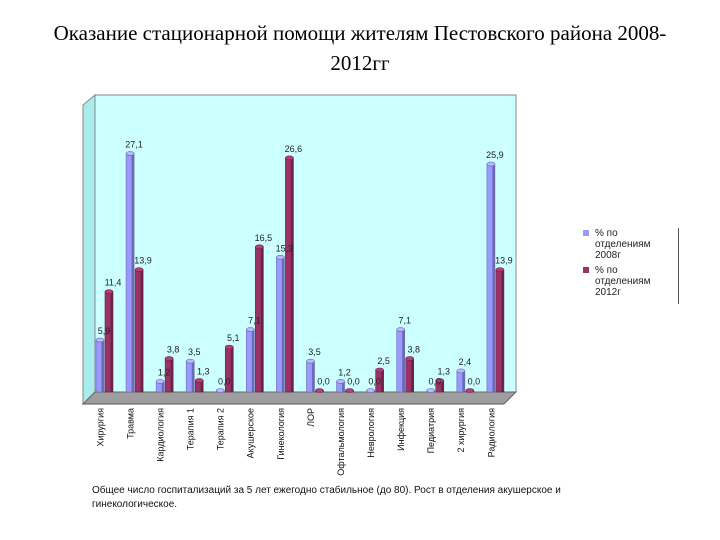 The width and height of the screenshot is (720, 540). What do you see at coordinates (251, 433) in the screenshot?
I see `x-tick-label-6: Акушерское` at bounding box center [251, 433].